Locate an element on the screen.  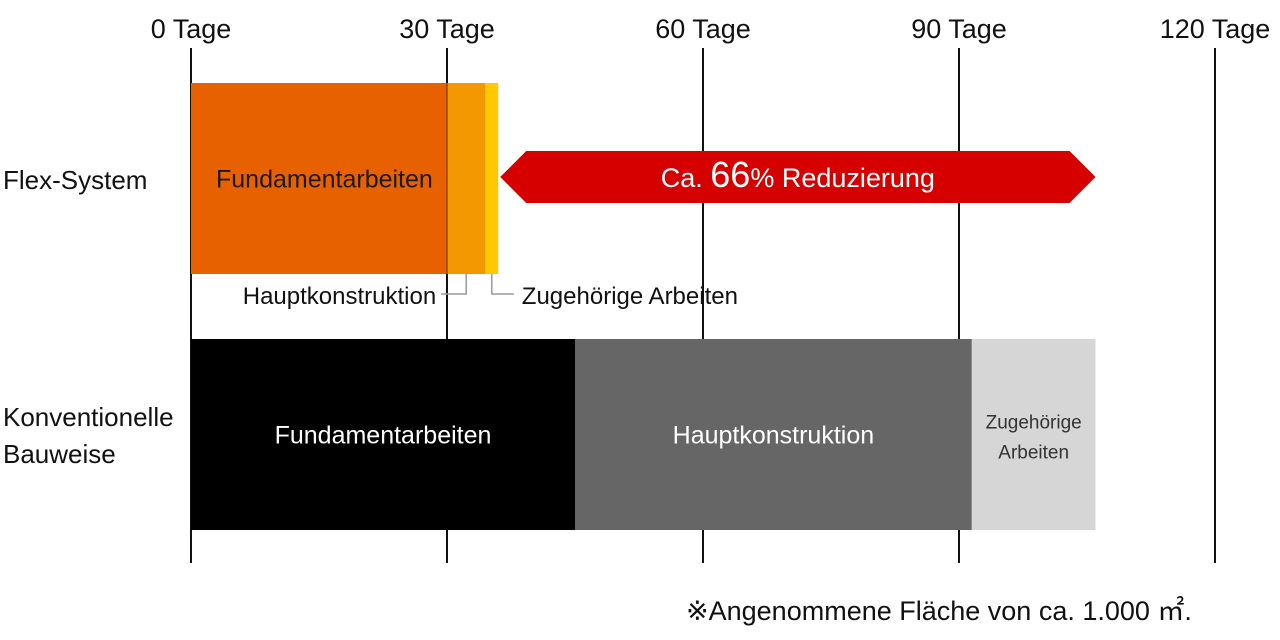
bar-label-1-2-line-0: Zugehörige is located at coordinates (1034, 423).